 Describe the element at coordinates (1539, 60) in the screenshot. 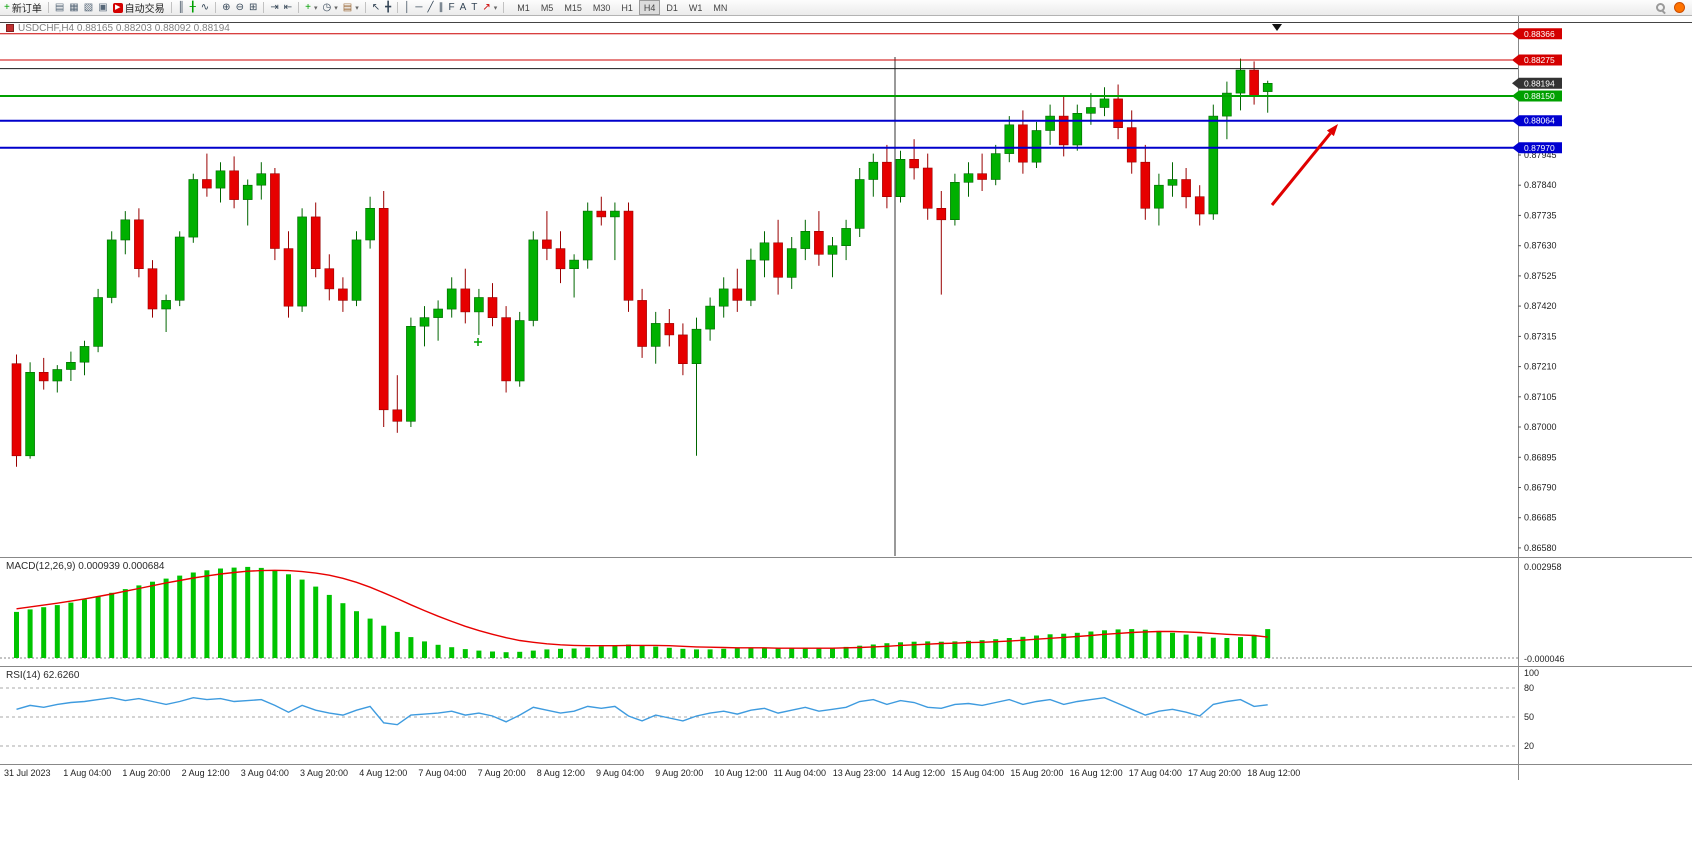

I see `svg-text: 0.88275` at that location.